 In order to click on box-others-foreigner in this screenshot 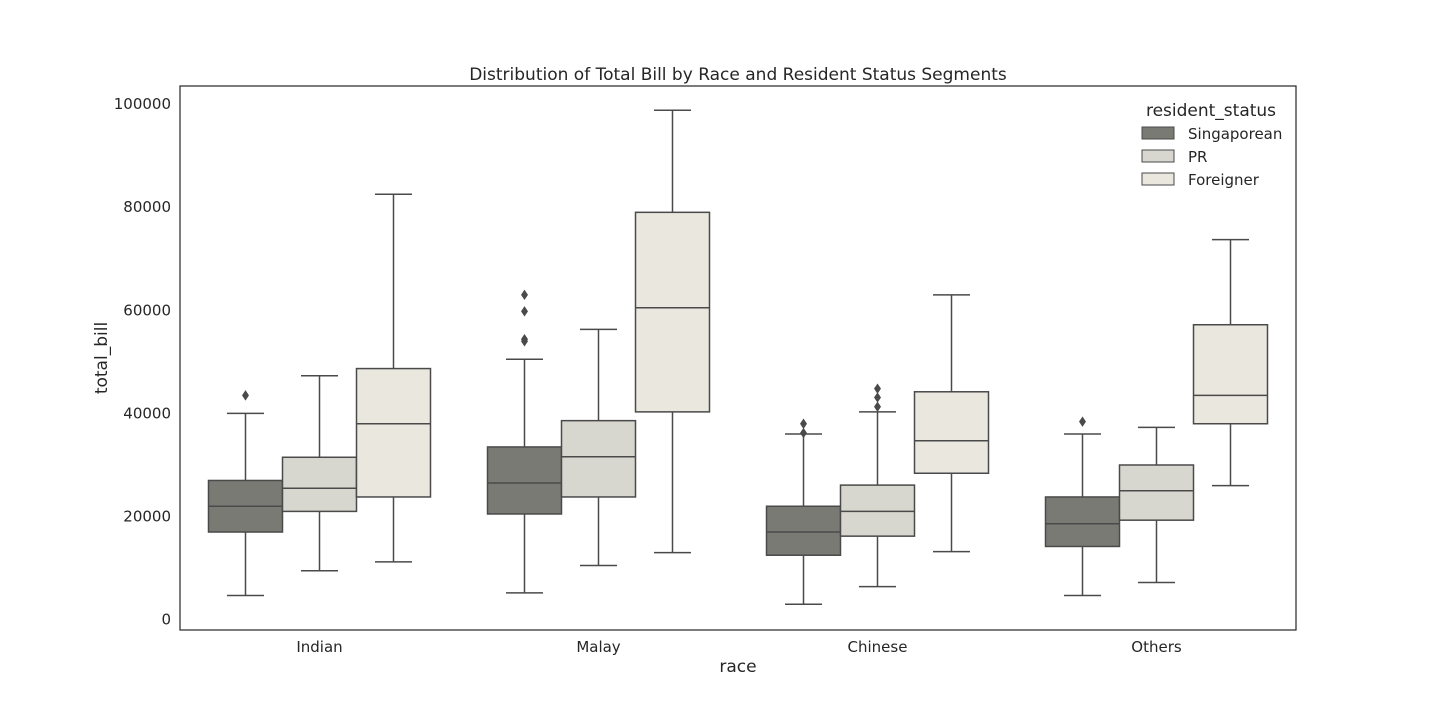, I will do `click(1230, 362)`.